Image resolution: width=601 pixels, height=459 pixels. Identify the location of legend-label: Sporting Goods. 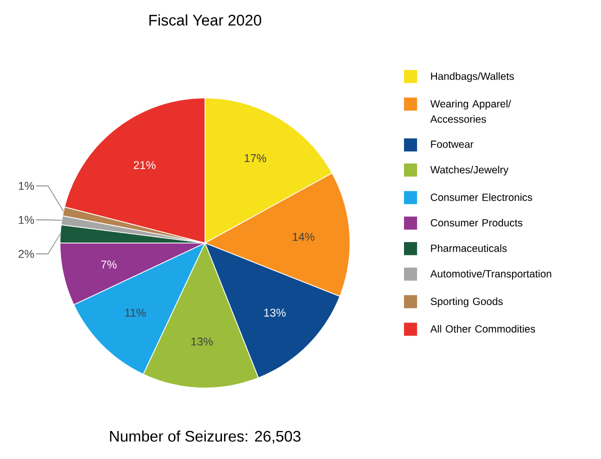
(466, 302).